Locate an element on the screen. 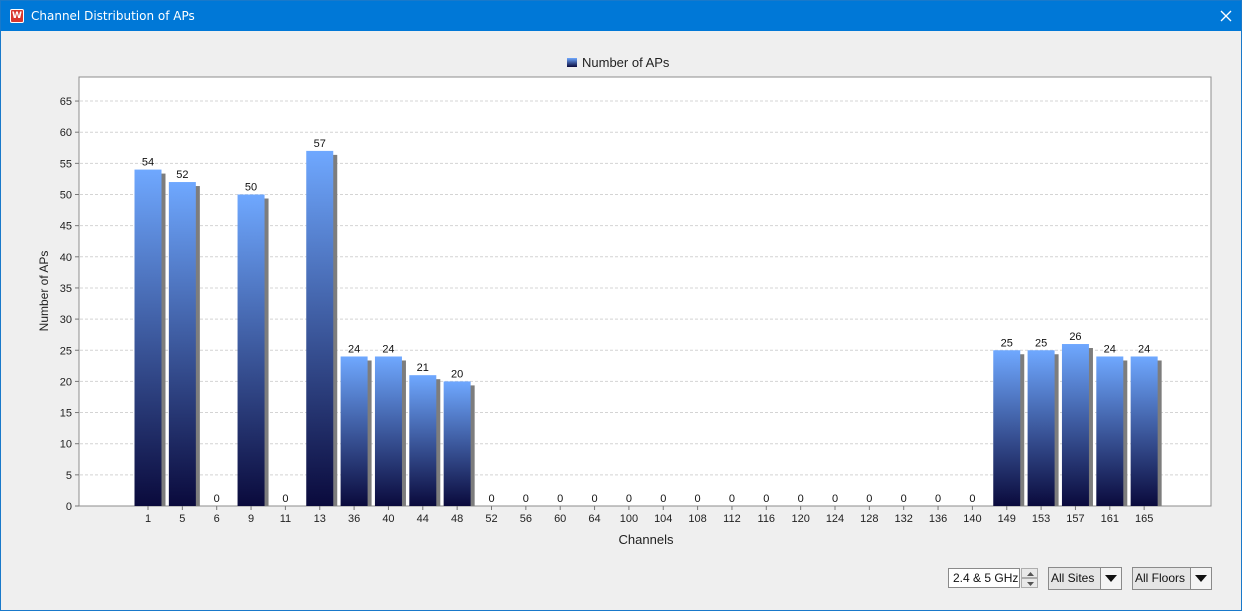 The height and width of the screenshot is (611, 1242). y-tick-label: 40 is located at coordinates (66, 258).